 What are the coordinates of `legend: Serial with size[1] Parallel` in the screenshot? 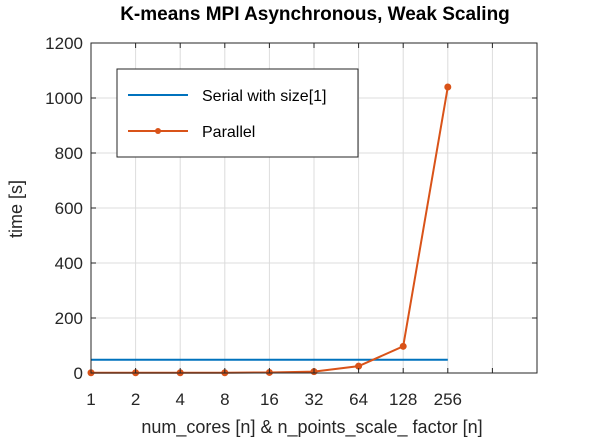 It's located at (237, 113).